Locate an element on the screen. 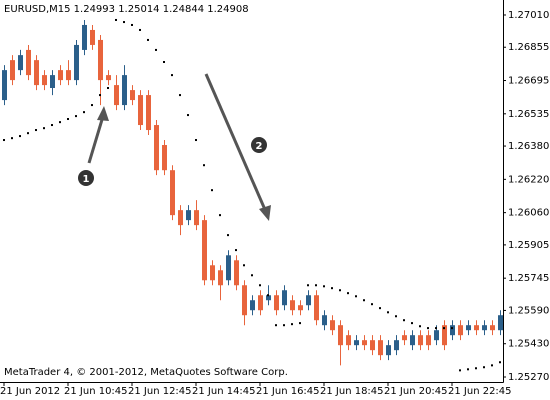 Image resolution: width=550 pixels, height=400 pixels. y-tick-label: 1.25270 is located at coordinates (528, 377).